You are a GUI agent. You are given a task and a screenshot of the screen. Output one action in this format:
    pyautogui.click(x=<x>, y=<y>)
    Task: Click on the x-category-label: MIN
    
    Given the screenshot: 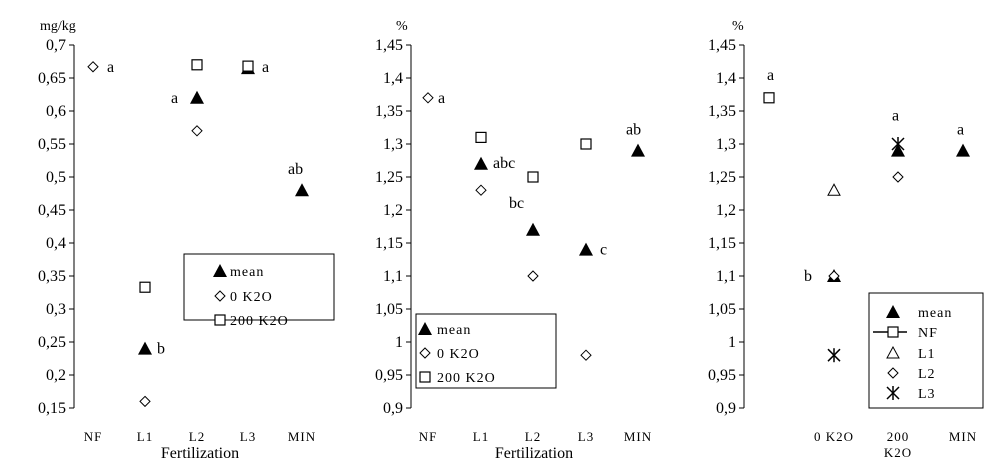 What is the action you would take?
    pyautogui.click(x=638, y=436)
    